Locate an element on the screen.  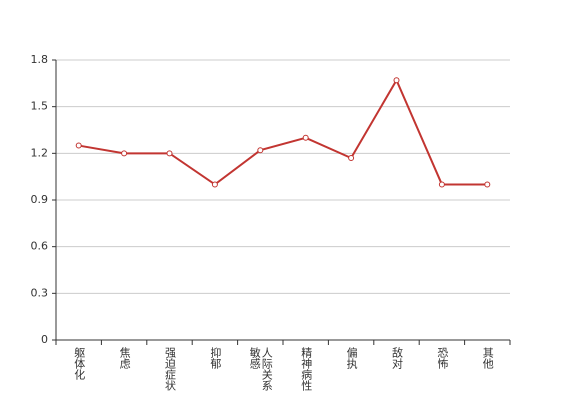
y-tick-label: 0.3 is located at coordinates (40, 292).